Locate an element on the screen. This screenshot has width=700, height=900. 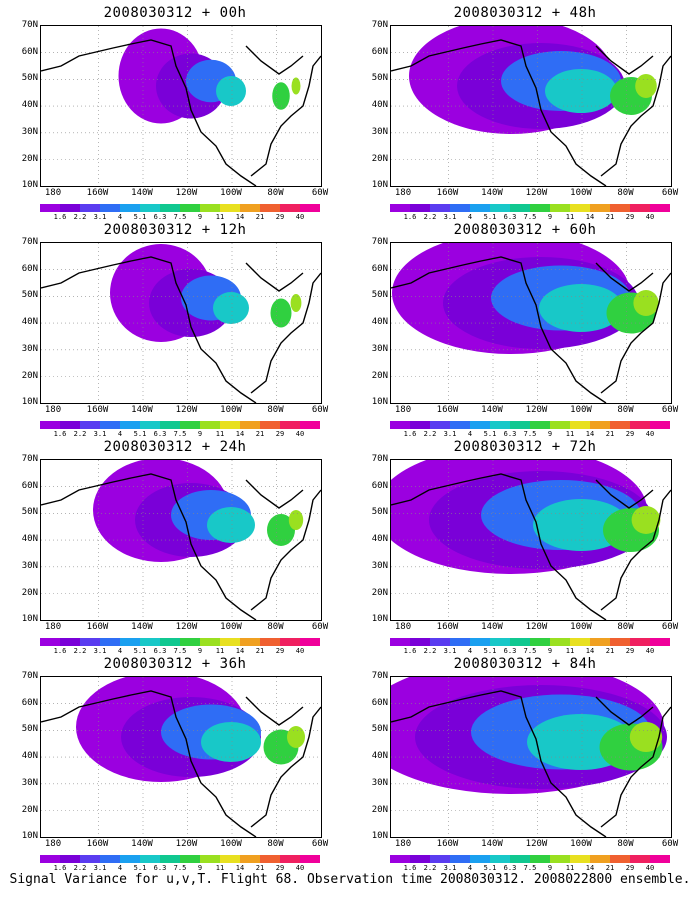
latitude-label: 20N is located at coordinates (29, 375).